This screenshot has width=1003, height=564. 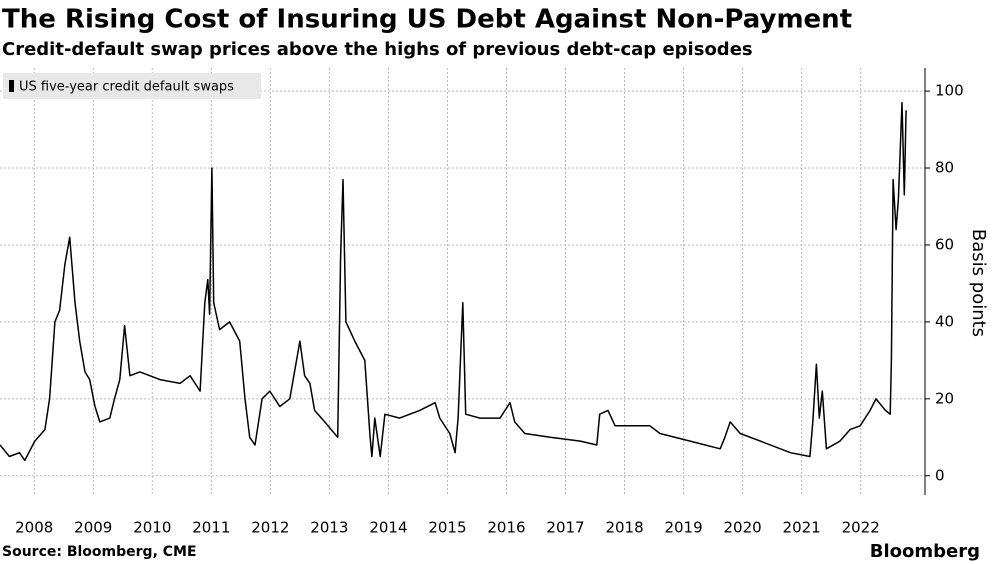 I want to click on x-tick-label: 2017, so click(x=565, y=528).